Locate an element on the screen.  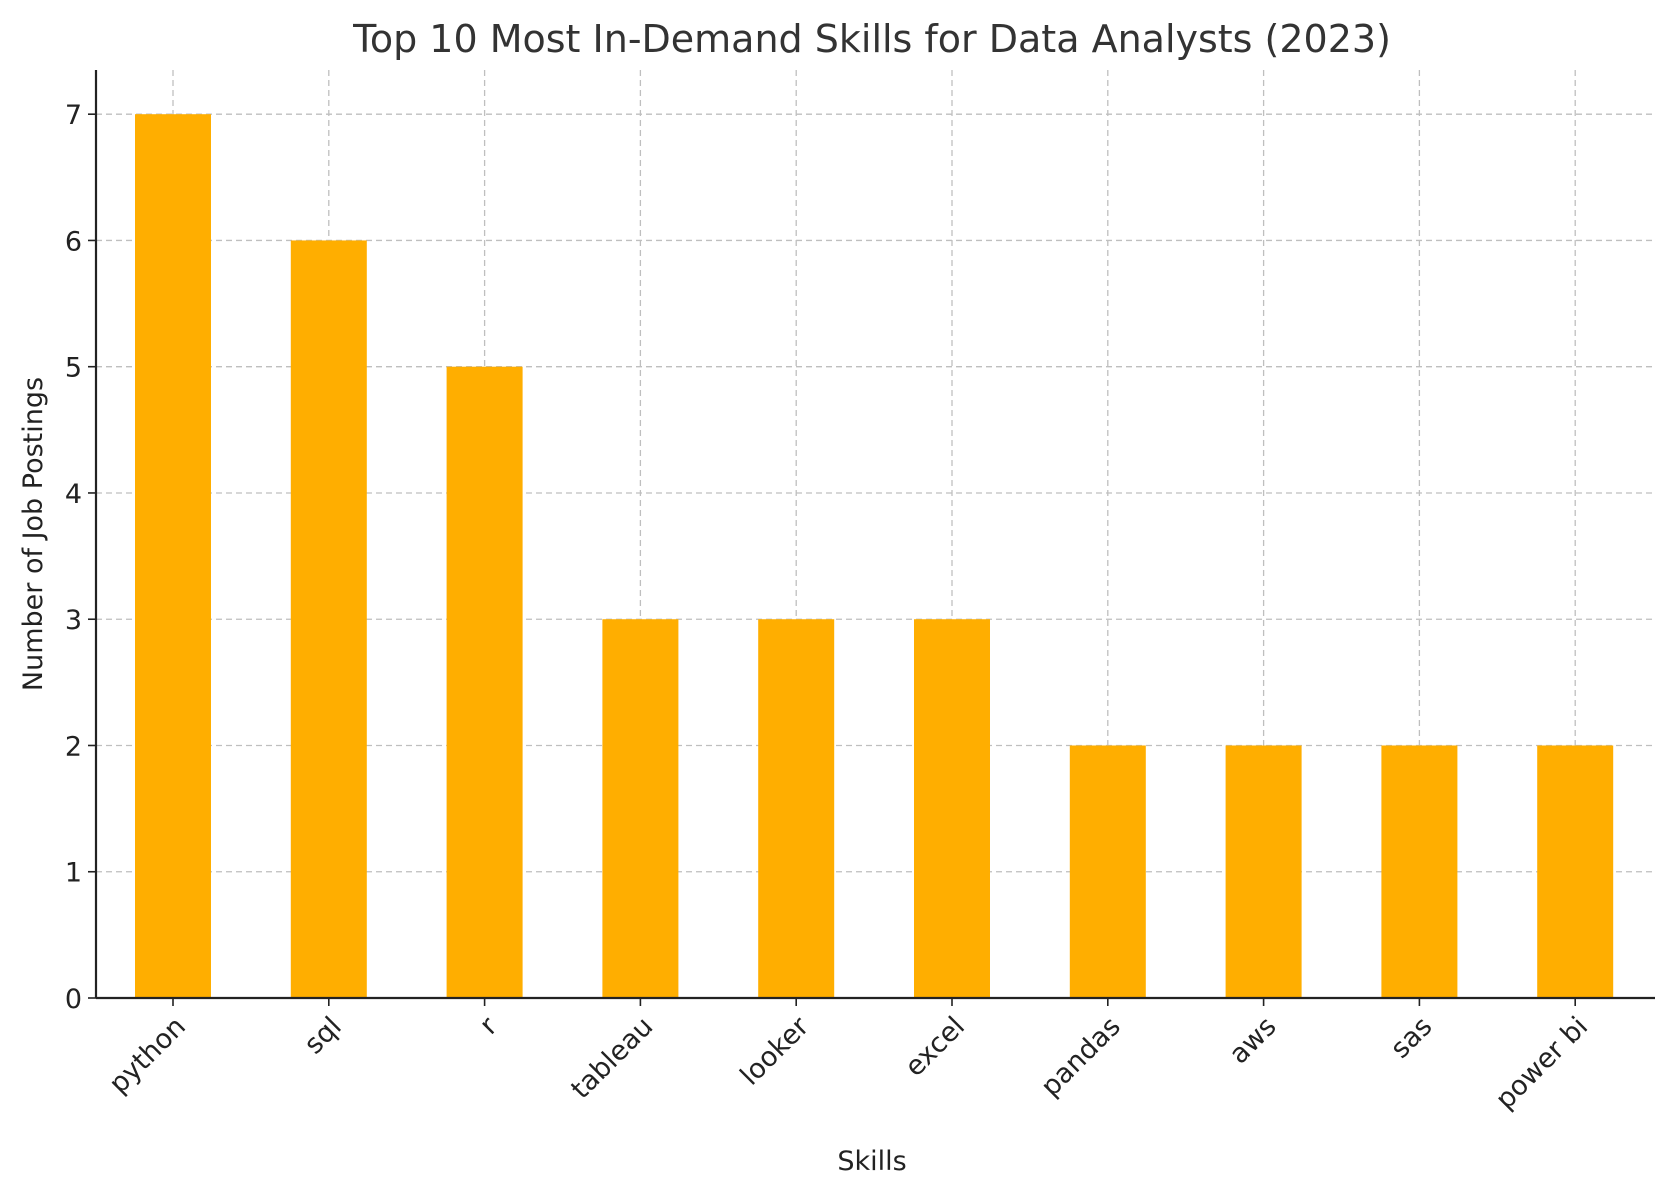
x-tick-label: excel is located at coordinates (935, 1047).